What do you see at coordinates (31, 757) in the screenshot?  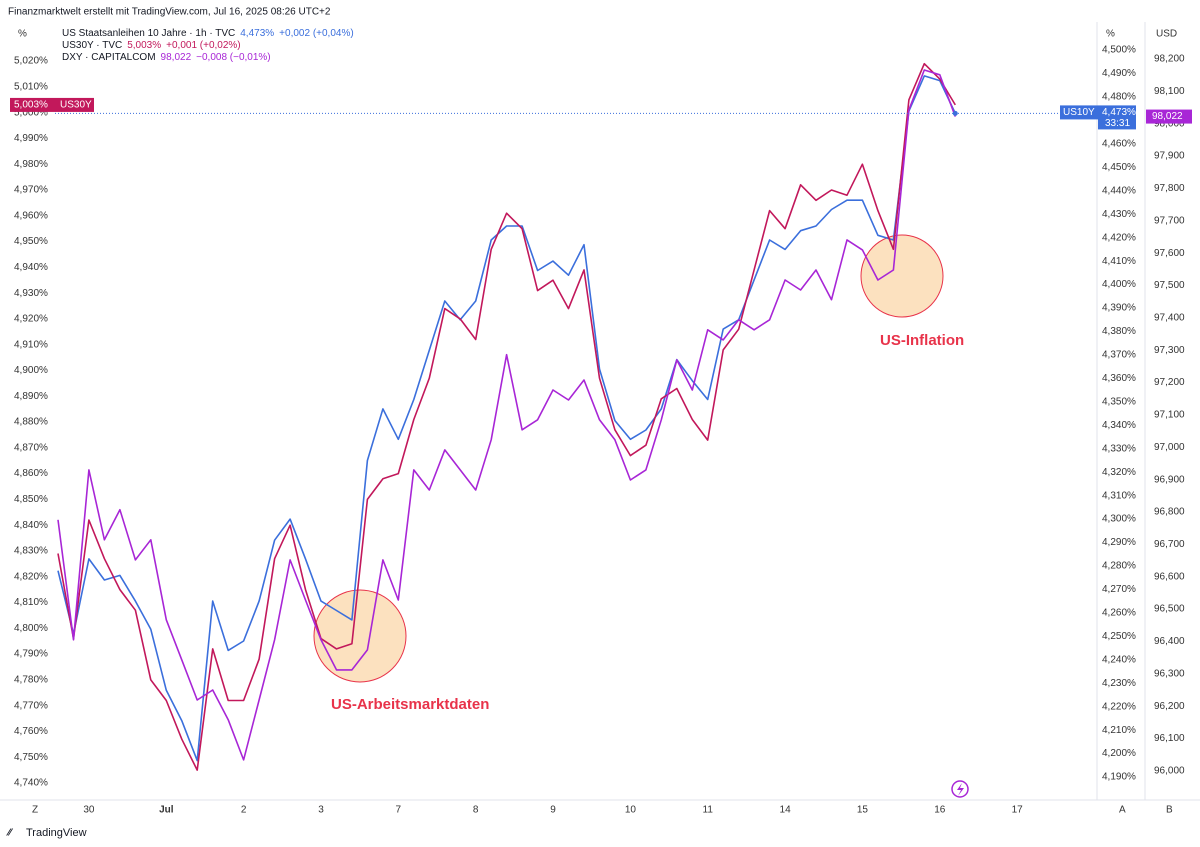 I see `y-tick-label: 4,750%` at bounding box center [31, 757].